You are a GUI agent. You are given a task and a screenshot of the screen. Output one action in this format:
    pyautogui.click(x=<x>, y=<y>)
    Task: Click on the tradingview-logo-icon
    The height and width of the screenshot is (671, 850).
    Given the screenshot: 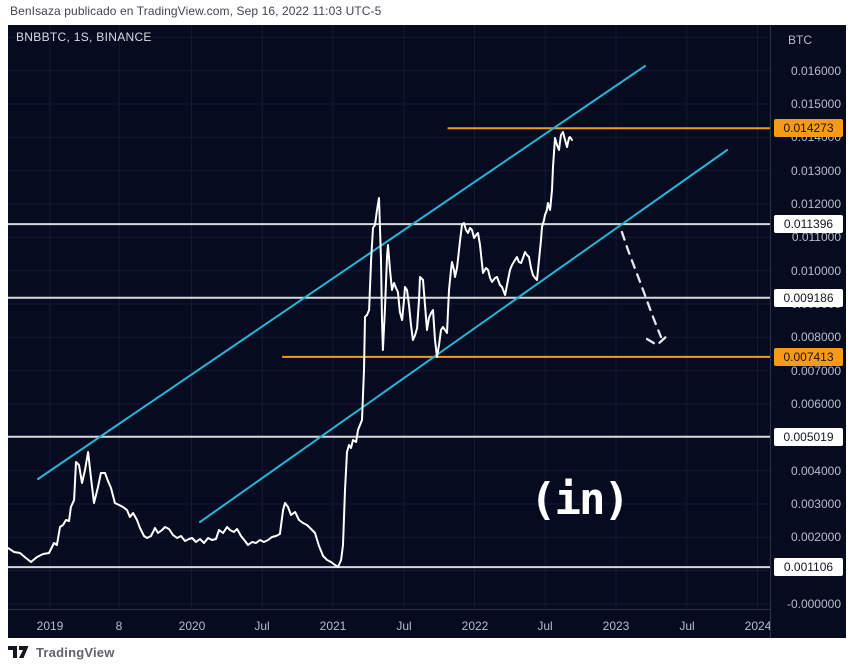 What is the action you would take?
    pyautogui.click(x=18, y=652)
    